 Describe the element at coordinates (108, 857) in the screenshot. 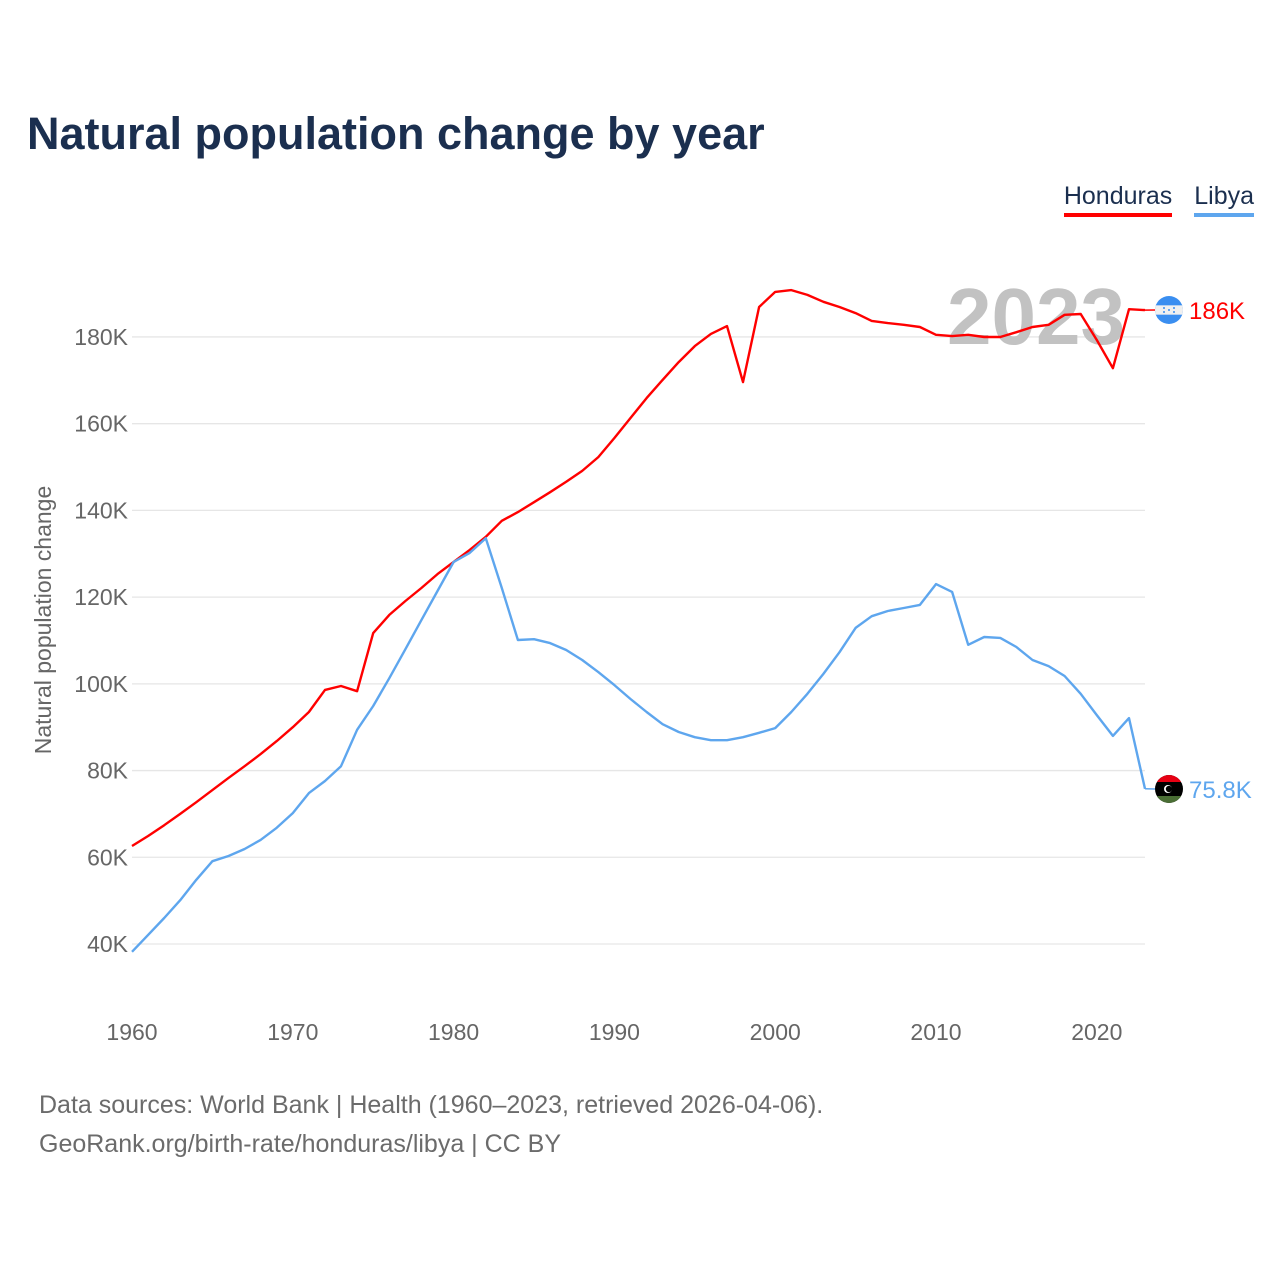

I see `y-tick-label: 60K` at that location.